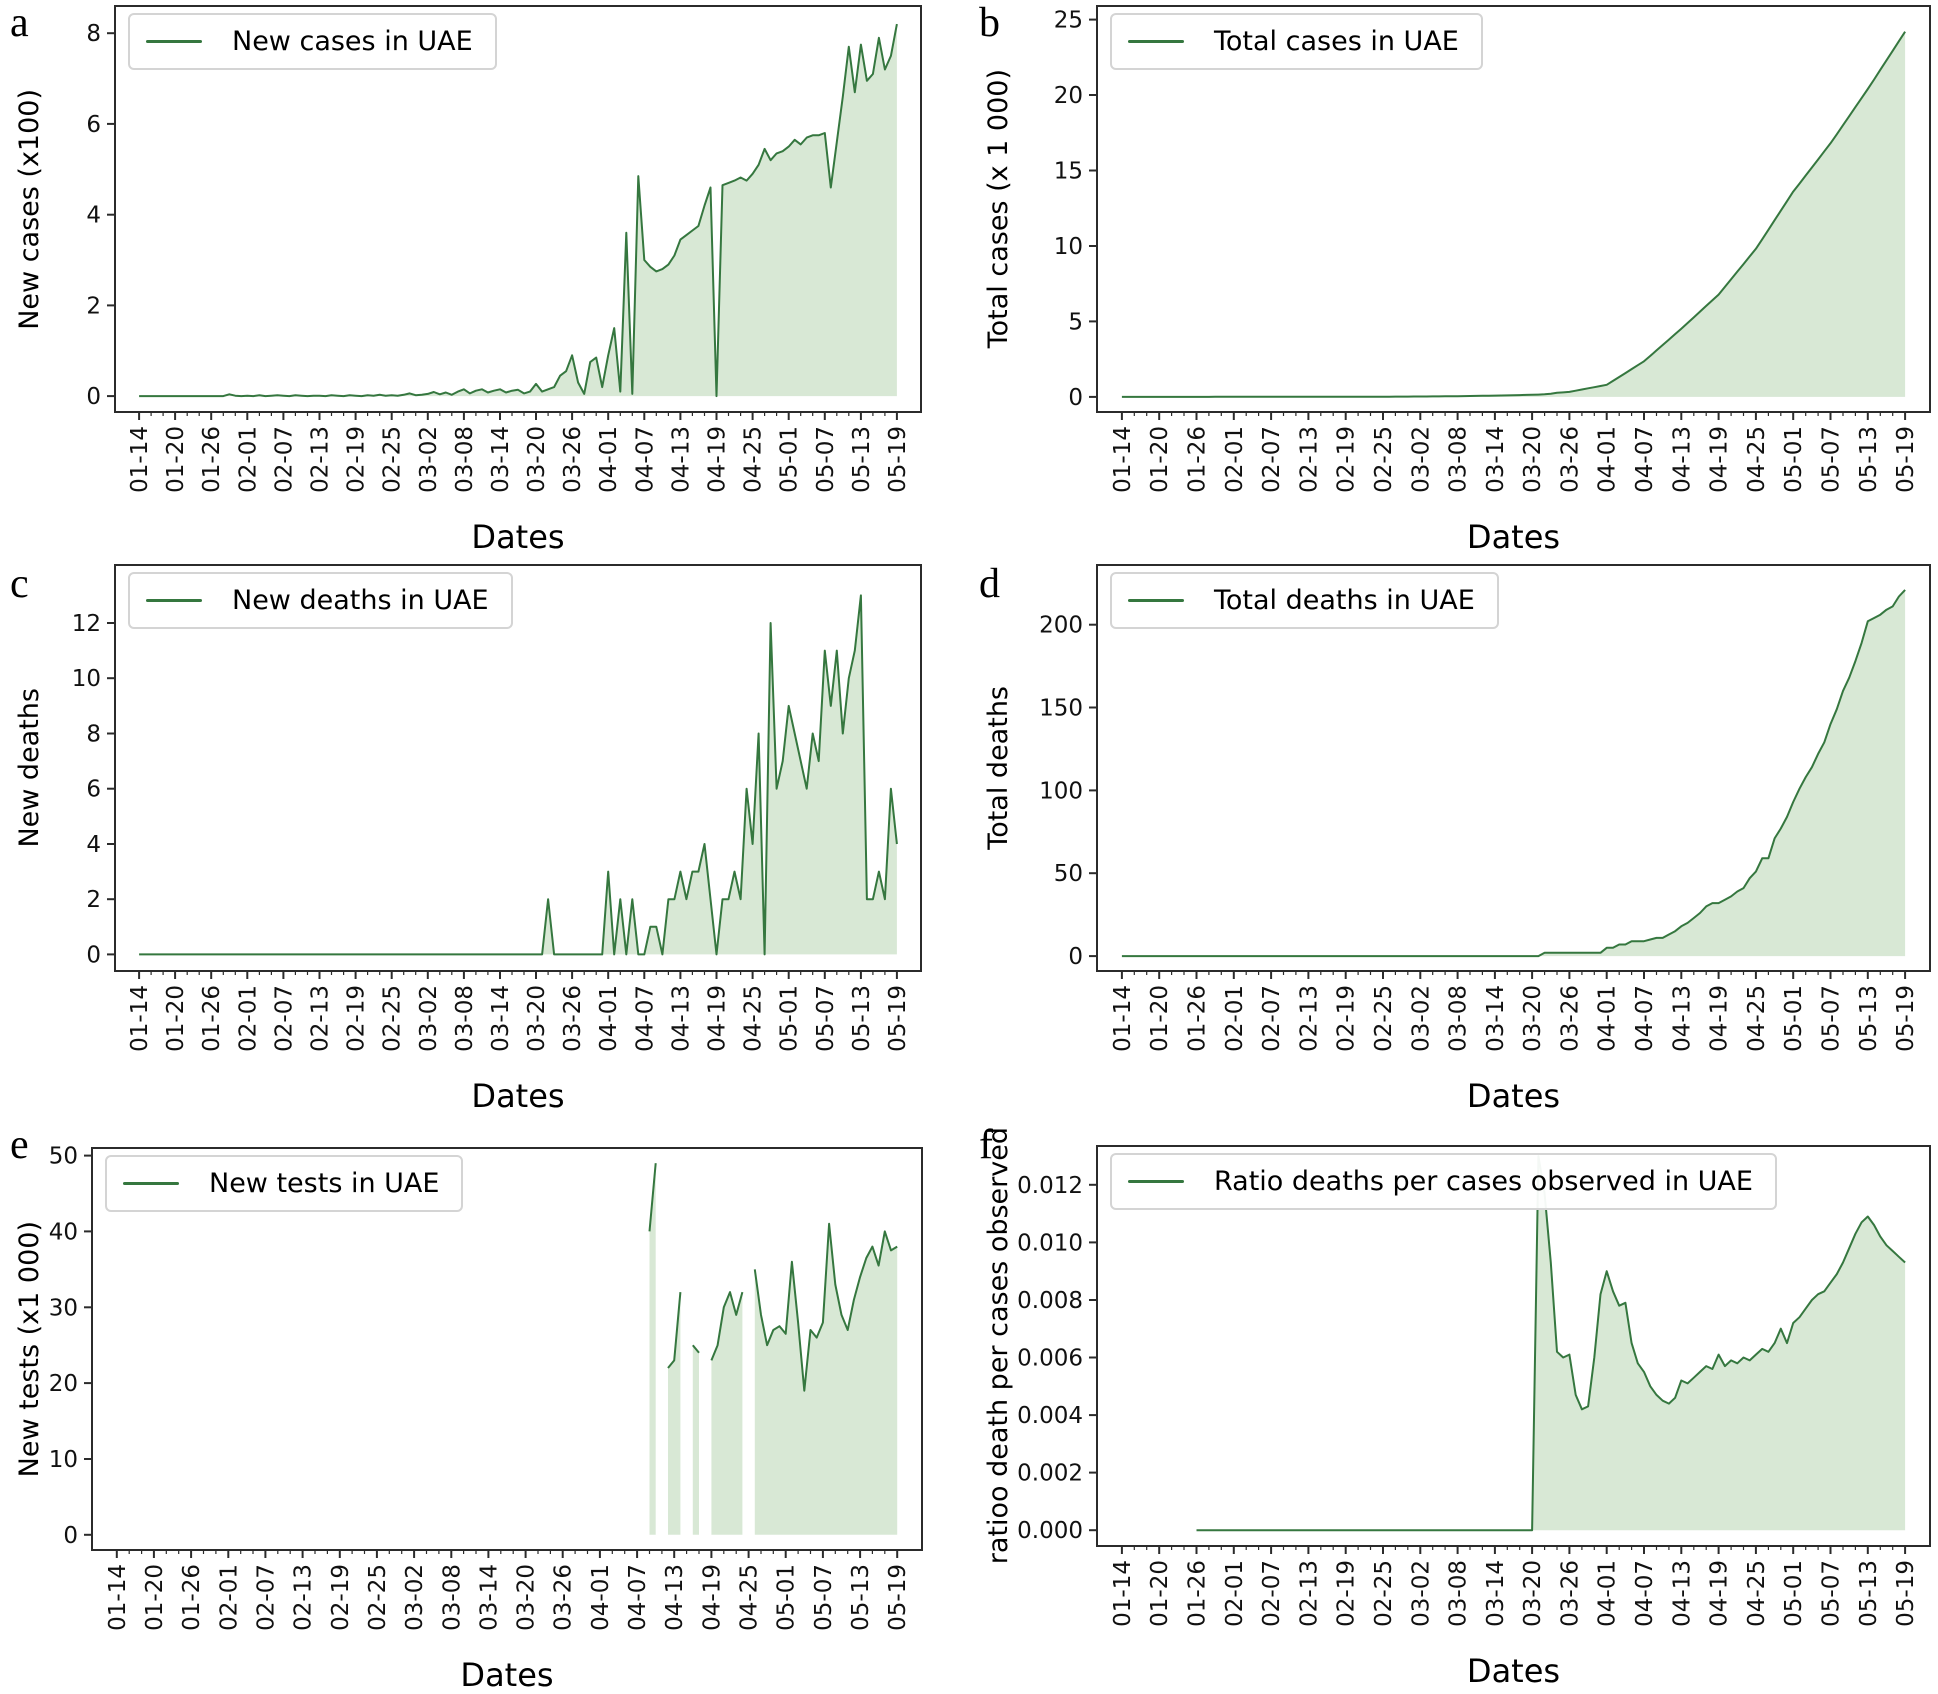 The width and height of the screenshot is (1938, 1694). Describe the element at coordinates (537, 459) in the screenshot. I see `x-tick-label: 03-20` at that location.